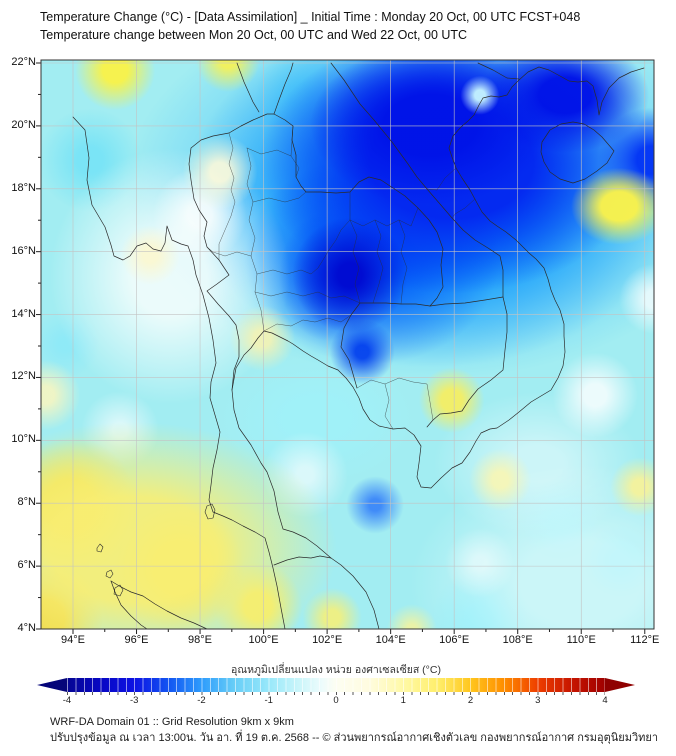 The height and width of the screenshot is (756, 676). Describe the element at coordinates (23, 313) in the screenshot. I see `lat-tick-label: 14°N` at that location.